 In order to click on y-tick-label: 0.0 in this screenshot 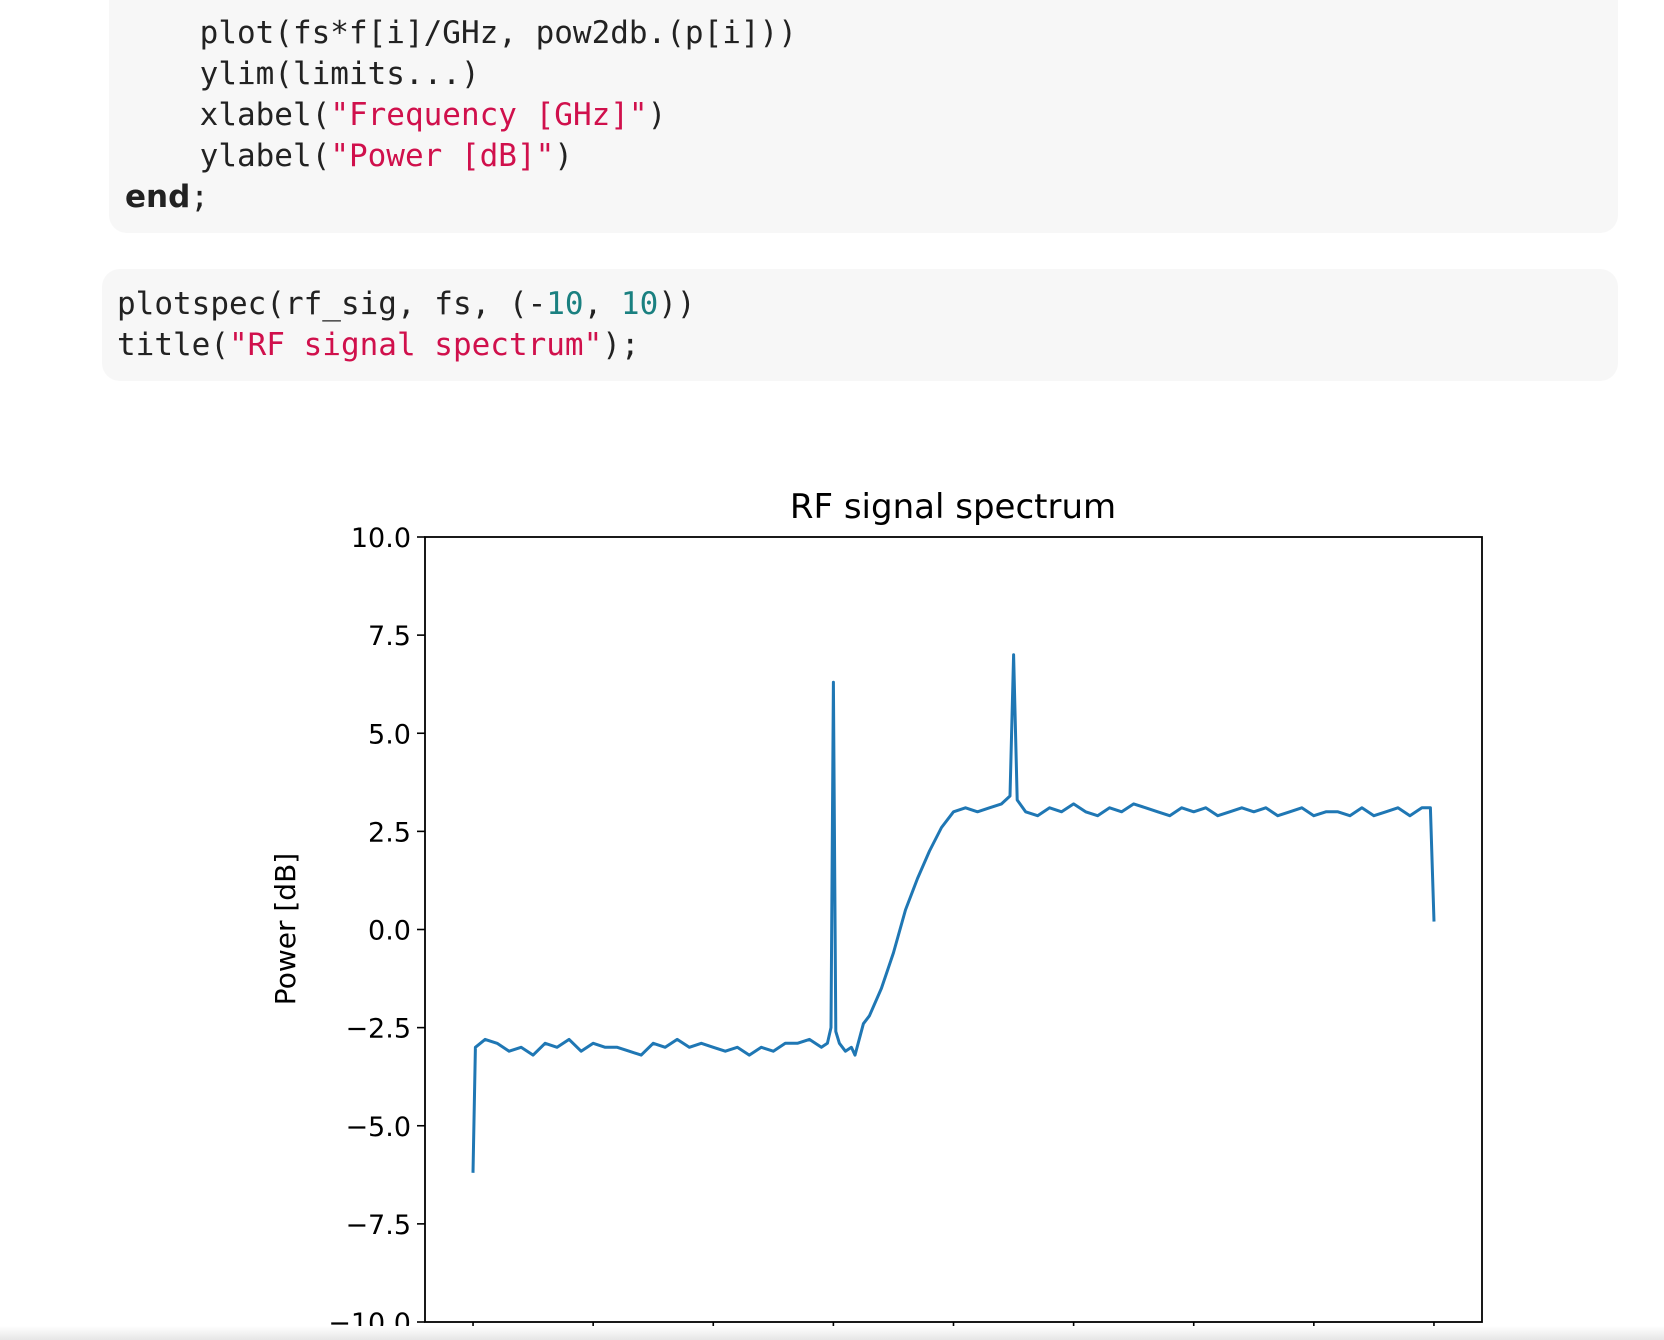, I will do `click(389, 931)`.